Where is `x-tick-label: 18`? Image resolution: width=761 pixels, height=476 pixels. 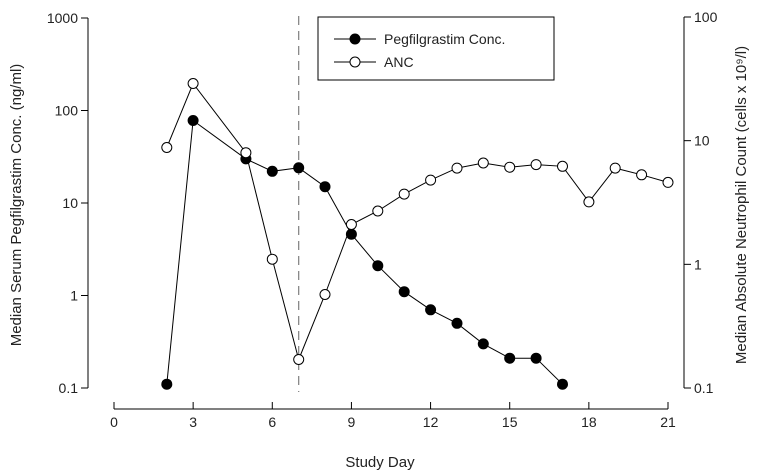 x-tick-label: 18 is located at coordinates (589, 422).